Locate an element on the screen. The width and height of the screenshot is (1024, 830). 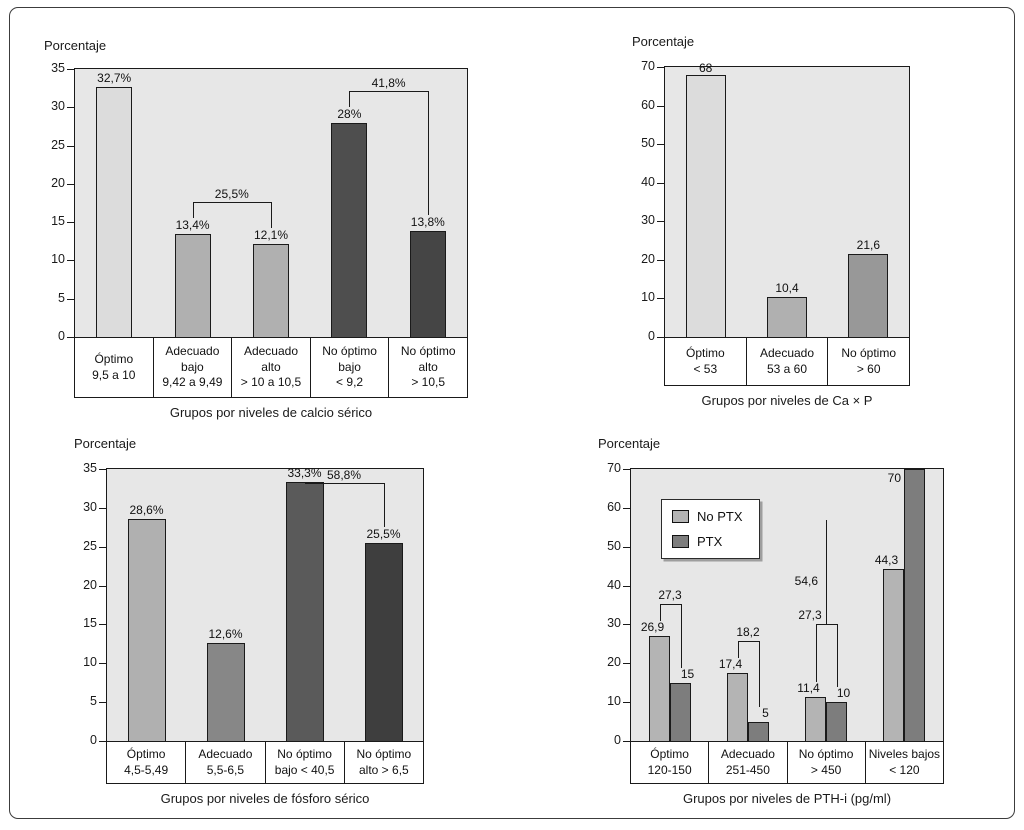
category-cell: No óptimo bajo < 40,5 is located at coordinates (305, 762).